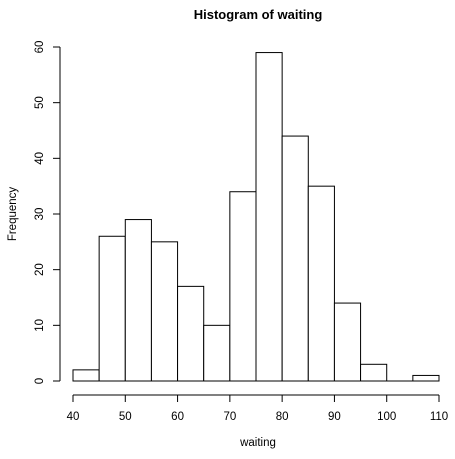 The height and width of the screenshot is (459, 455). Describe the element at coordinates (40, 214) in the screenshot. I see `y-tick-label: 30` at that location.